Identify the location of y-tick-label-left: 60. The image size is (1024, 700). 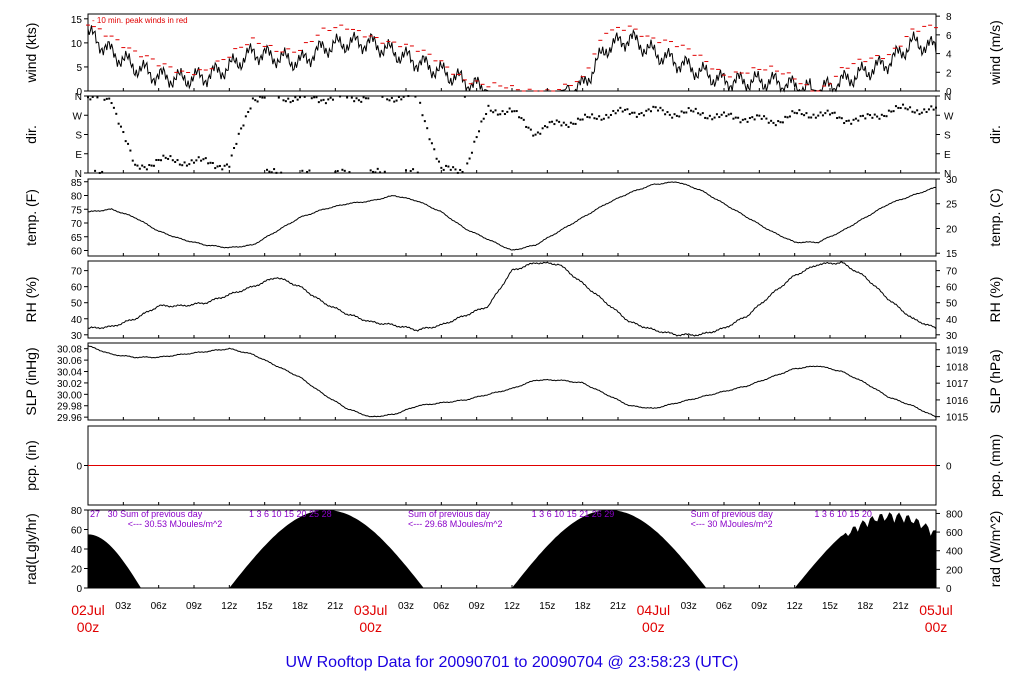
(77, 252).